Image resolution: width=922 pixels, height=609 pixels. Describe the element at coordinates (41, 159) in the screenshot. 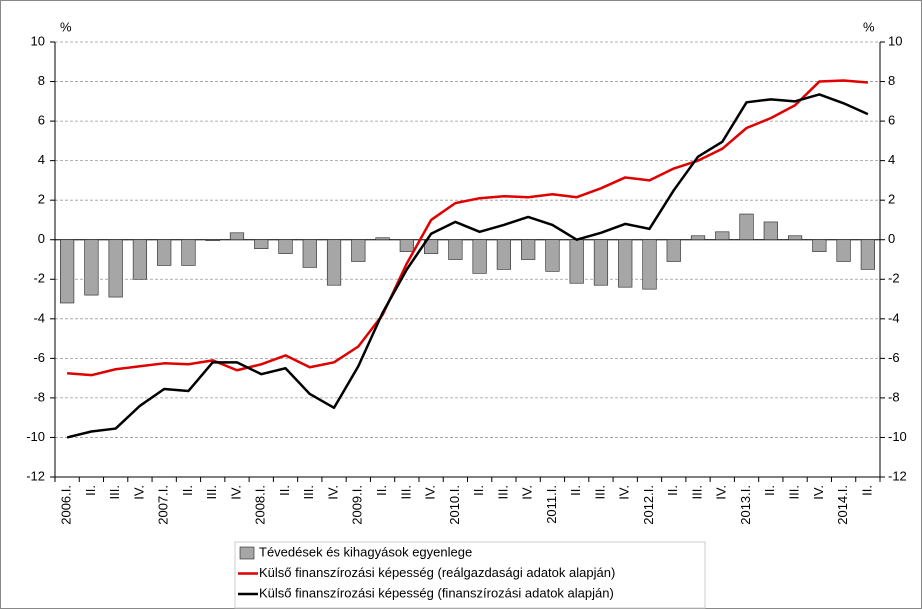

I see `y-tick-label: 4` at that location.